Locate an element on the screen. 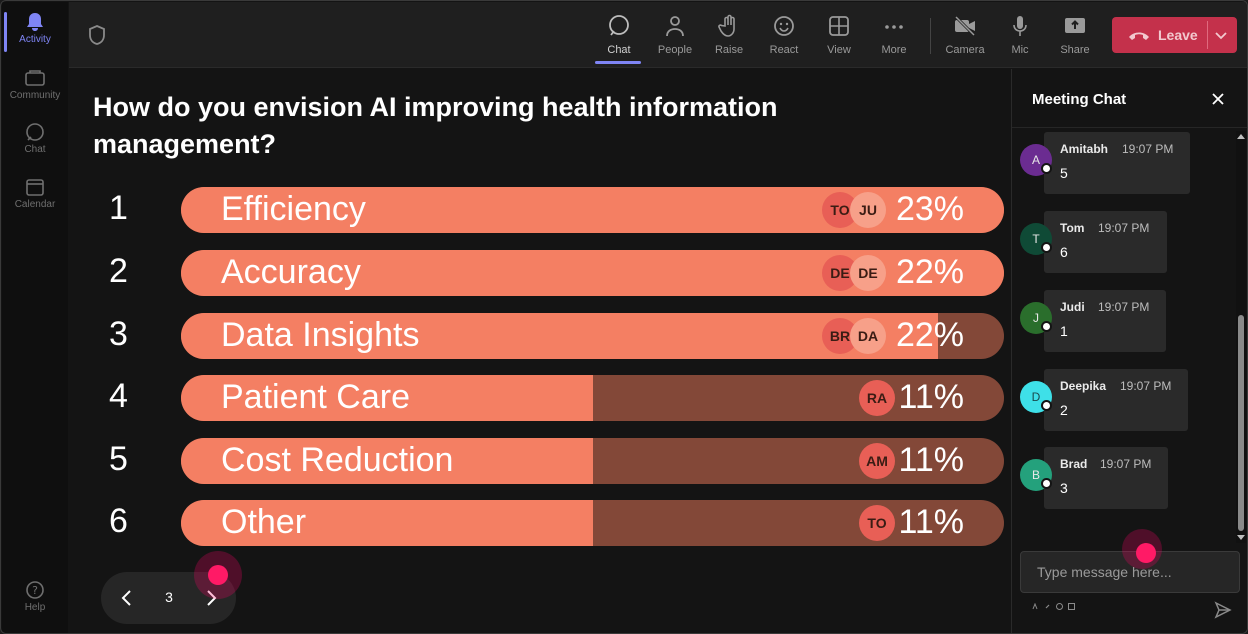  option-rank: 1 is located at coordinates (118, 208).